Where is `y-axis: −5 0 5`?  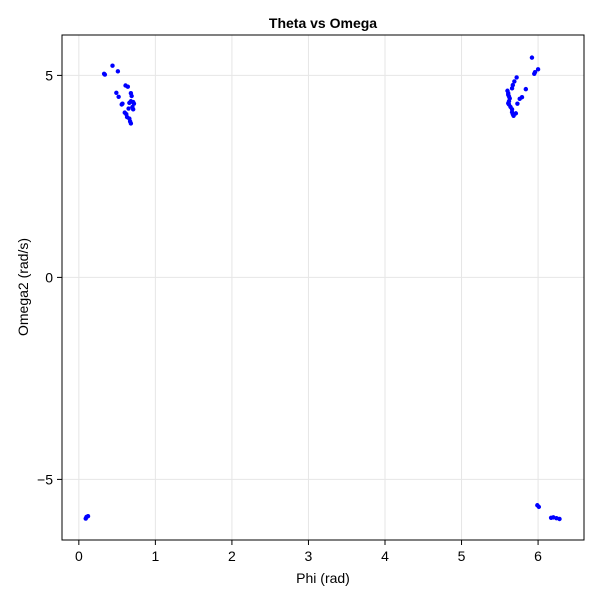
y-axis: −5 0 5 is located at coordinates (49, 277).